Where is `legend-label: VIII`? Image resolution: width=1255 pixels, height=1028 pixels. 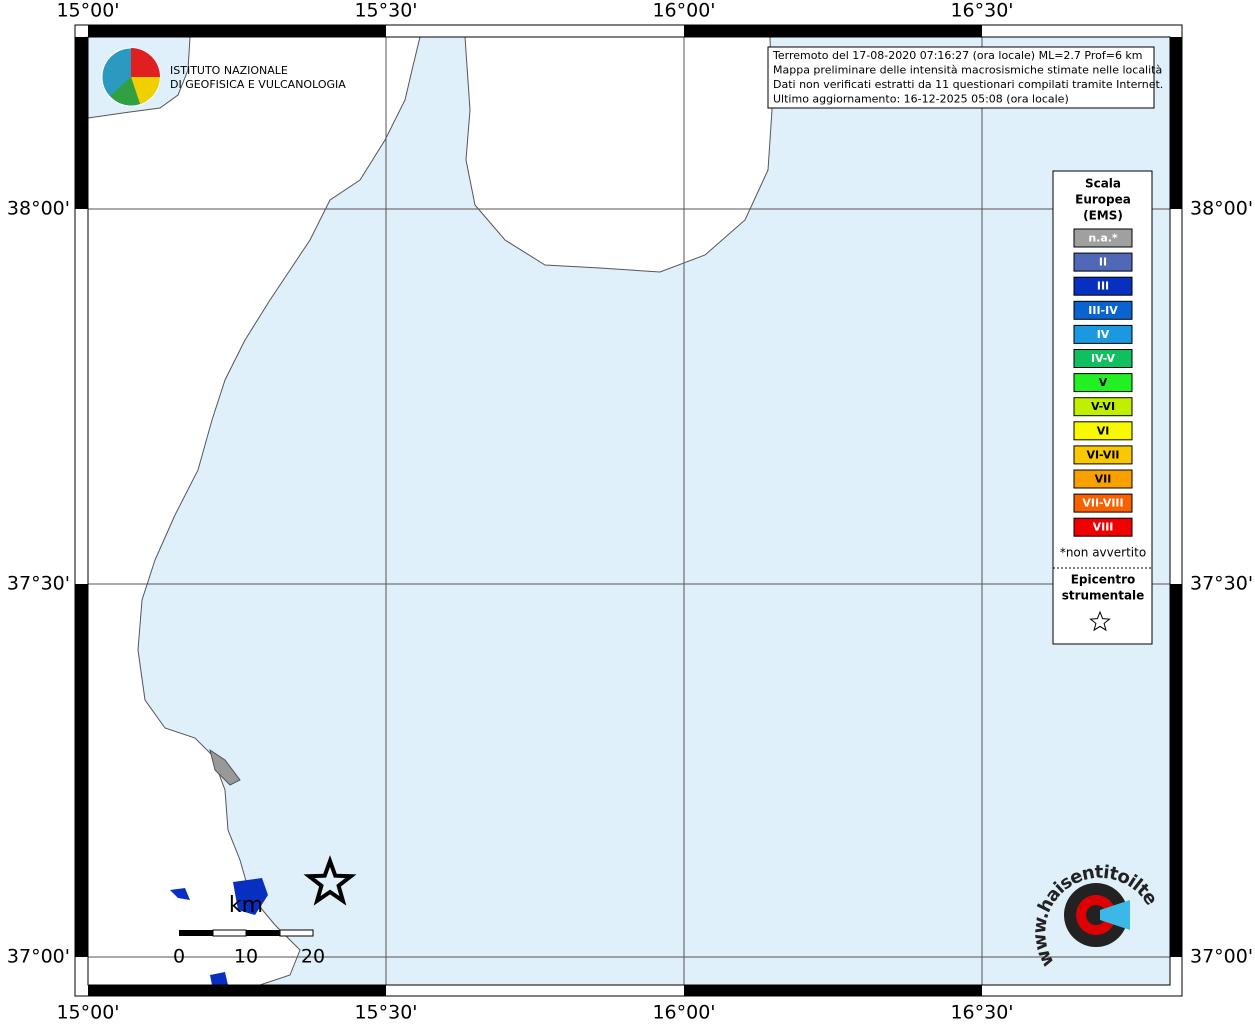 legend-label: VIII is located at coordinates (1103, 527).